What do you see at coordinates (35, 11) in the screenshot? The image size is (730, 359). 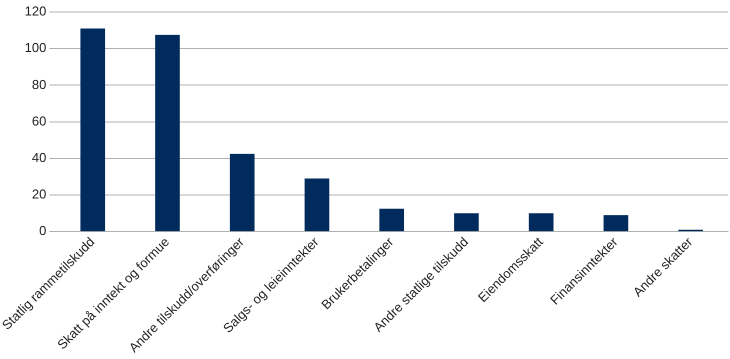 I see `y-tick-label: 120` at bounding box center [35, 11].